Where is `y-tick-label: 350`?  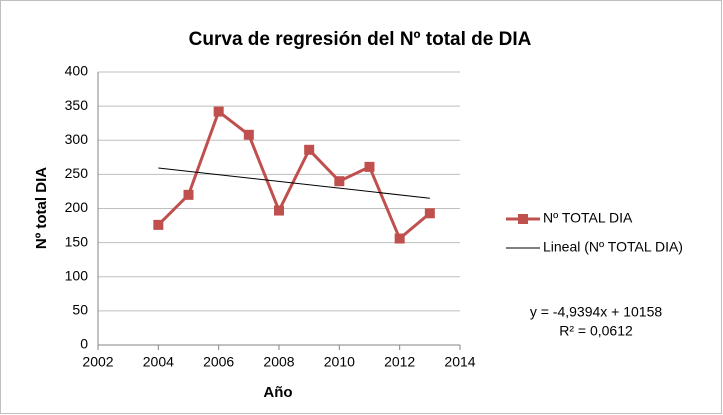
y-tick-label: 350 is located at coordinates (77, 105).